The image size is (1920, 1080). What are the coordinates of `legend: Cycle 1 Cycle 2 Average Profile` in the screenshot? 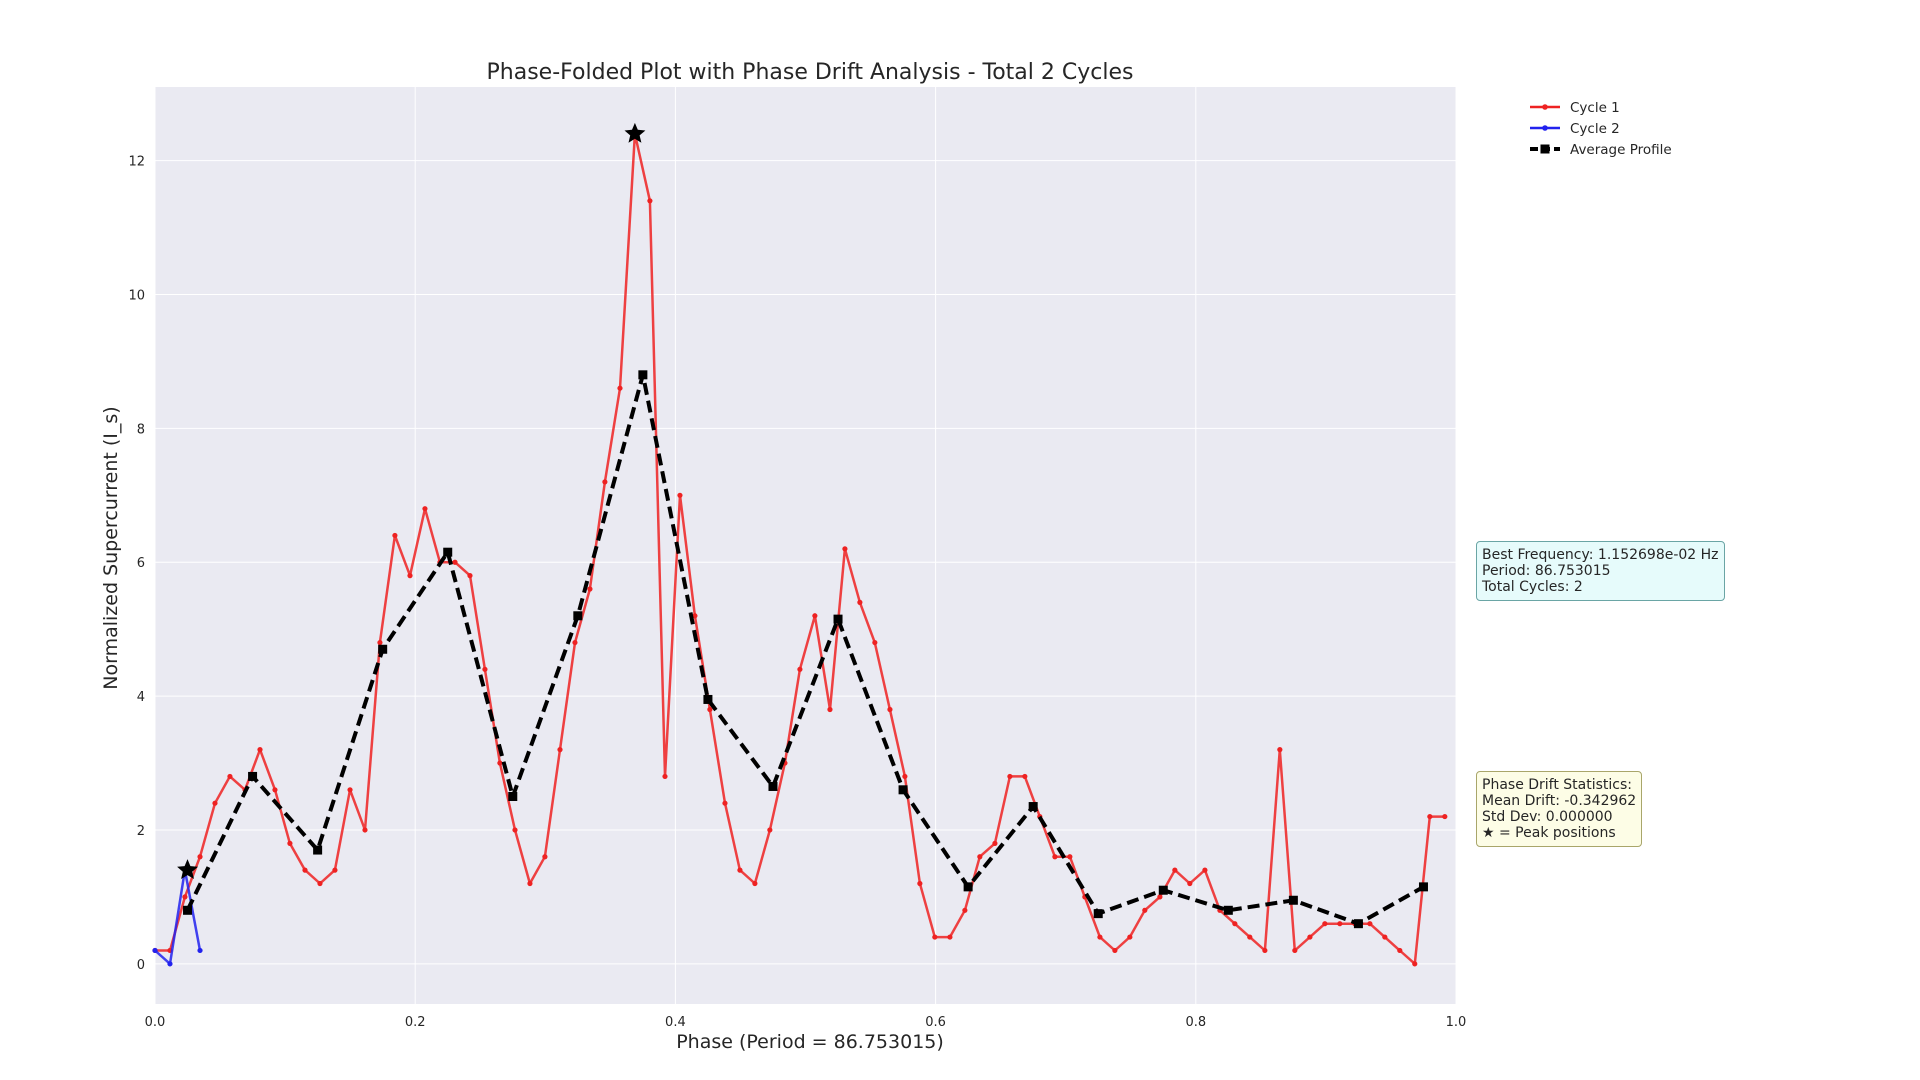 It's located at (1601, 129).